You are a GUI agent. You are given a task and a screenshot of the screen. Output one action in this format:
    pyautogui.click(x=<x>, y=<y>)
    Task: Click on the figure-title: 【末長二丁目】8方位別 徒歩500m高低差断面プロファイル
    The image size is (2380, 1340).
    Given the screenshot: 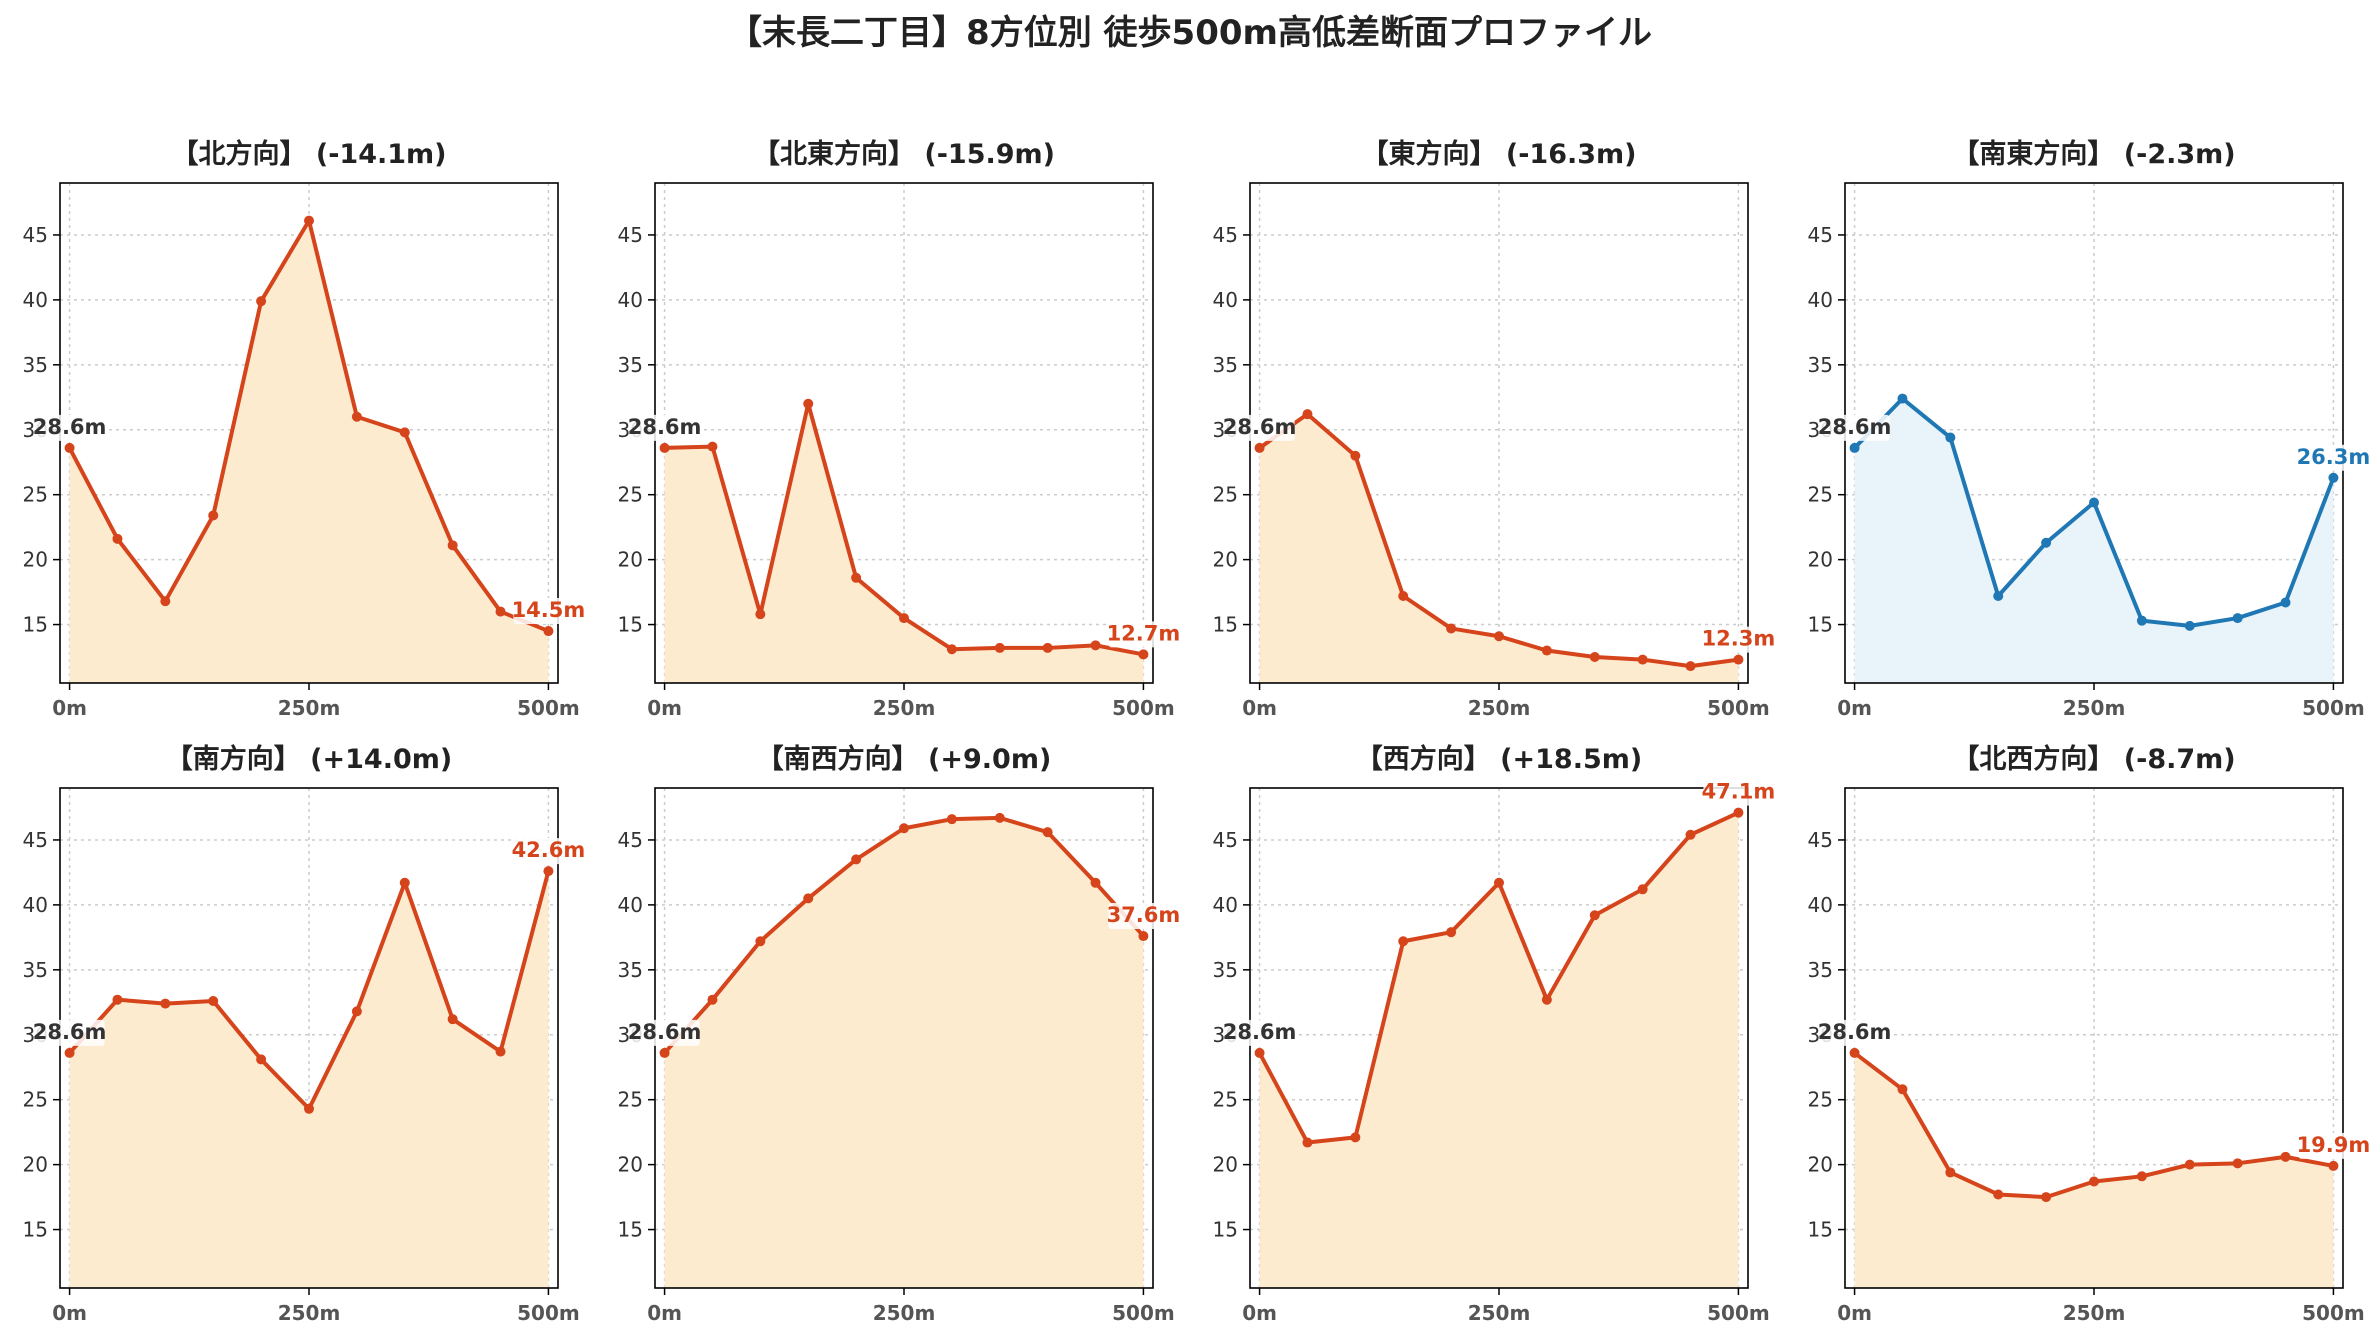 What is the action you would take?
    pyautogui.click(x=1190, y=33)
    